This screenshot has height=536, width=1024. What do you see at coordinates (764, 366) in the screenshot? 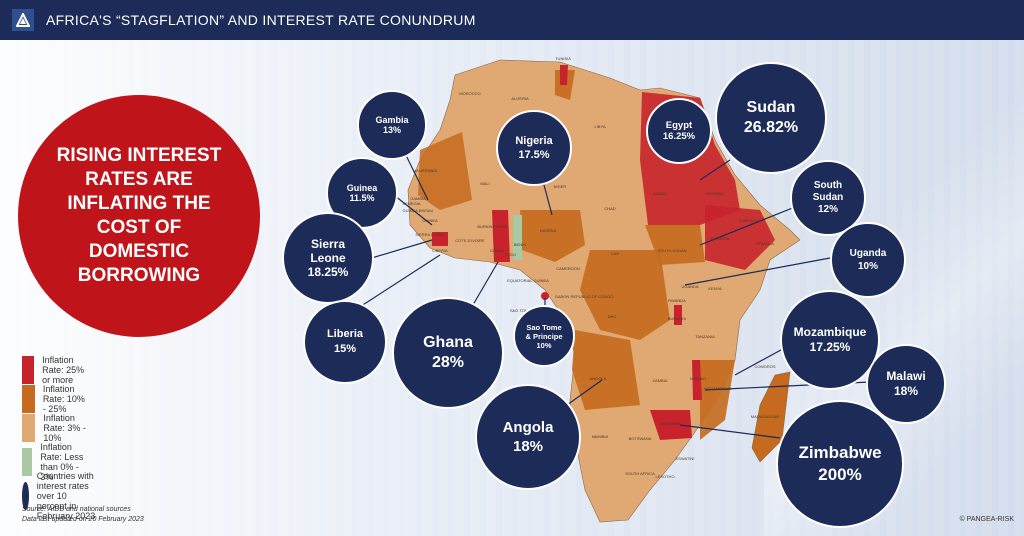
I see `map-country-label: COMOROS` at bounding box center [764, 366].